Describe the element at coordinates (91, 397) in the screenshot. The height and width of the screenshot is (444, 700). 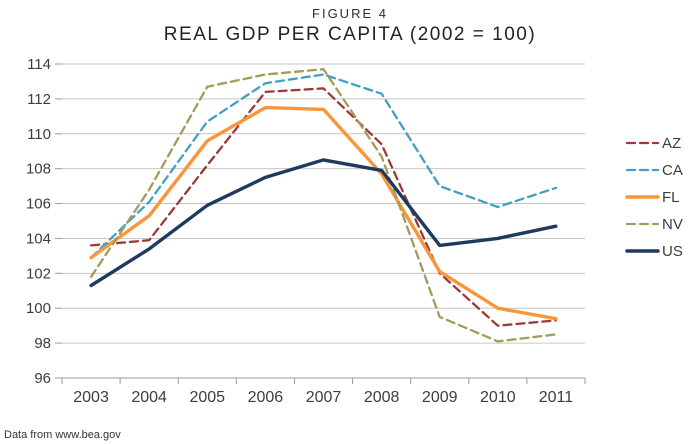
I see `x-tick-label: 2003` at that location.